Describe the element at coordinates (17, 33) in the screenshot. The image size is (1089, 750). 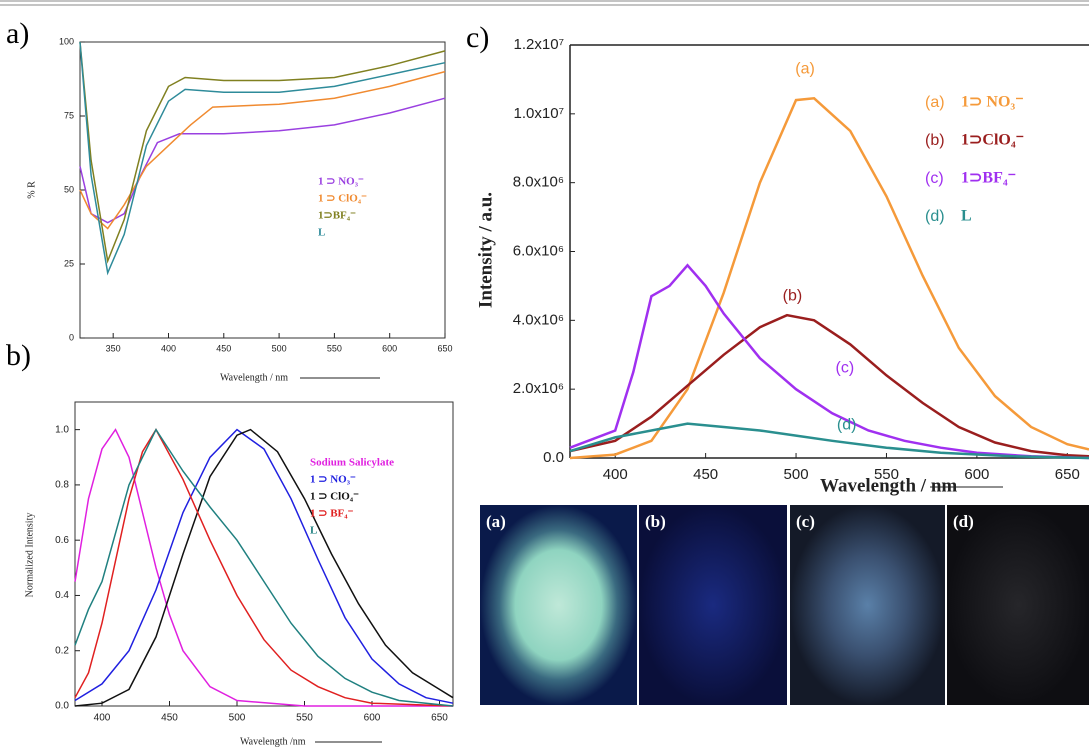
I see `panel-label: a)` at that location.